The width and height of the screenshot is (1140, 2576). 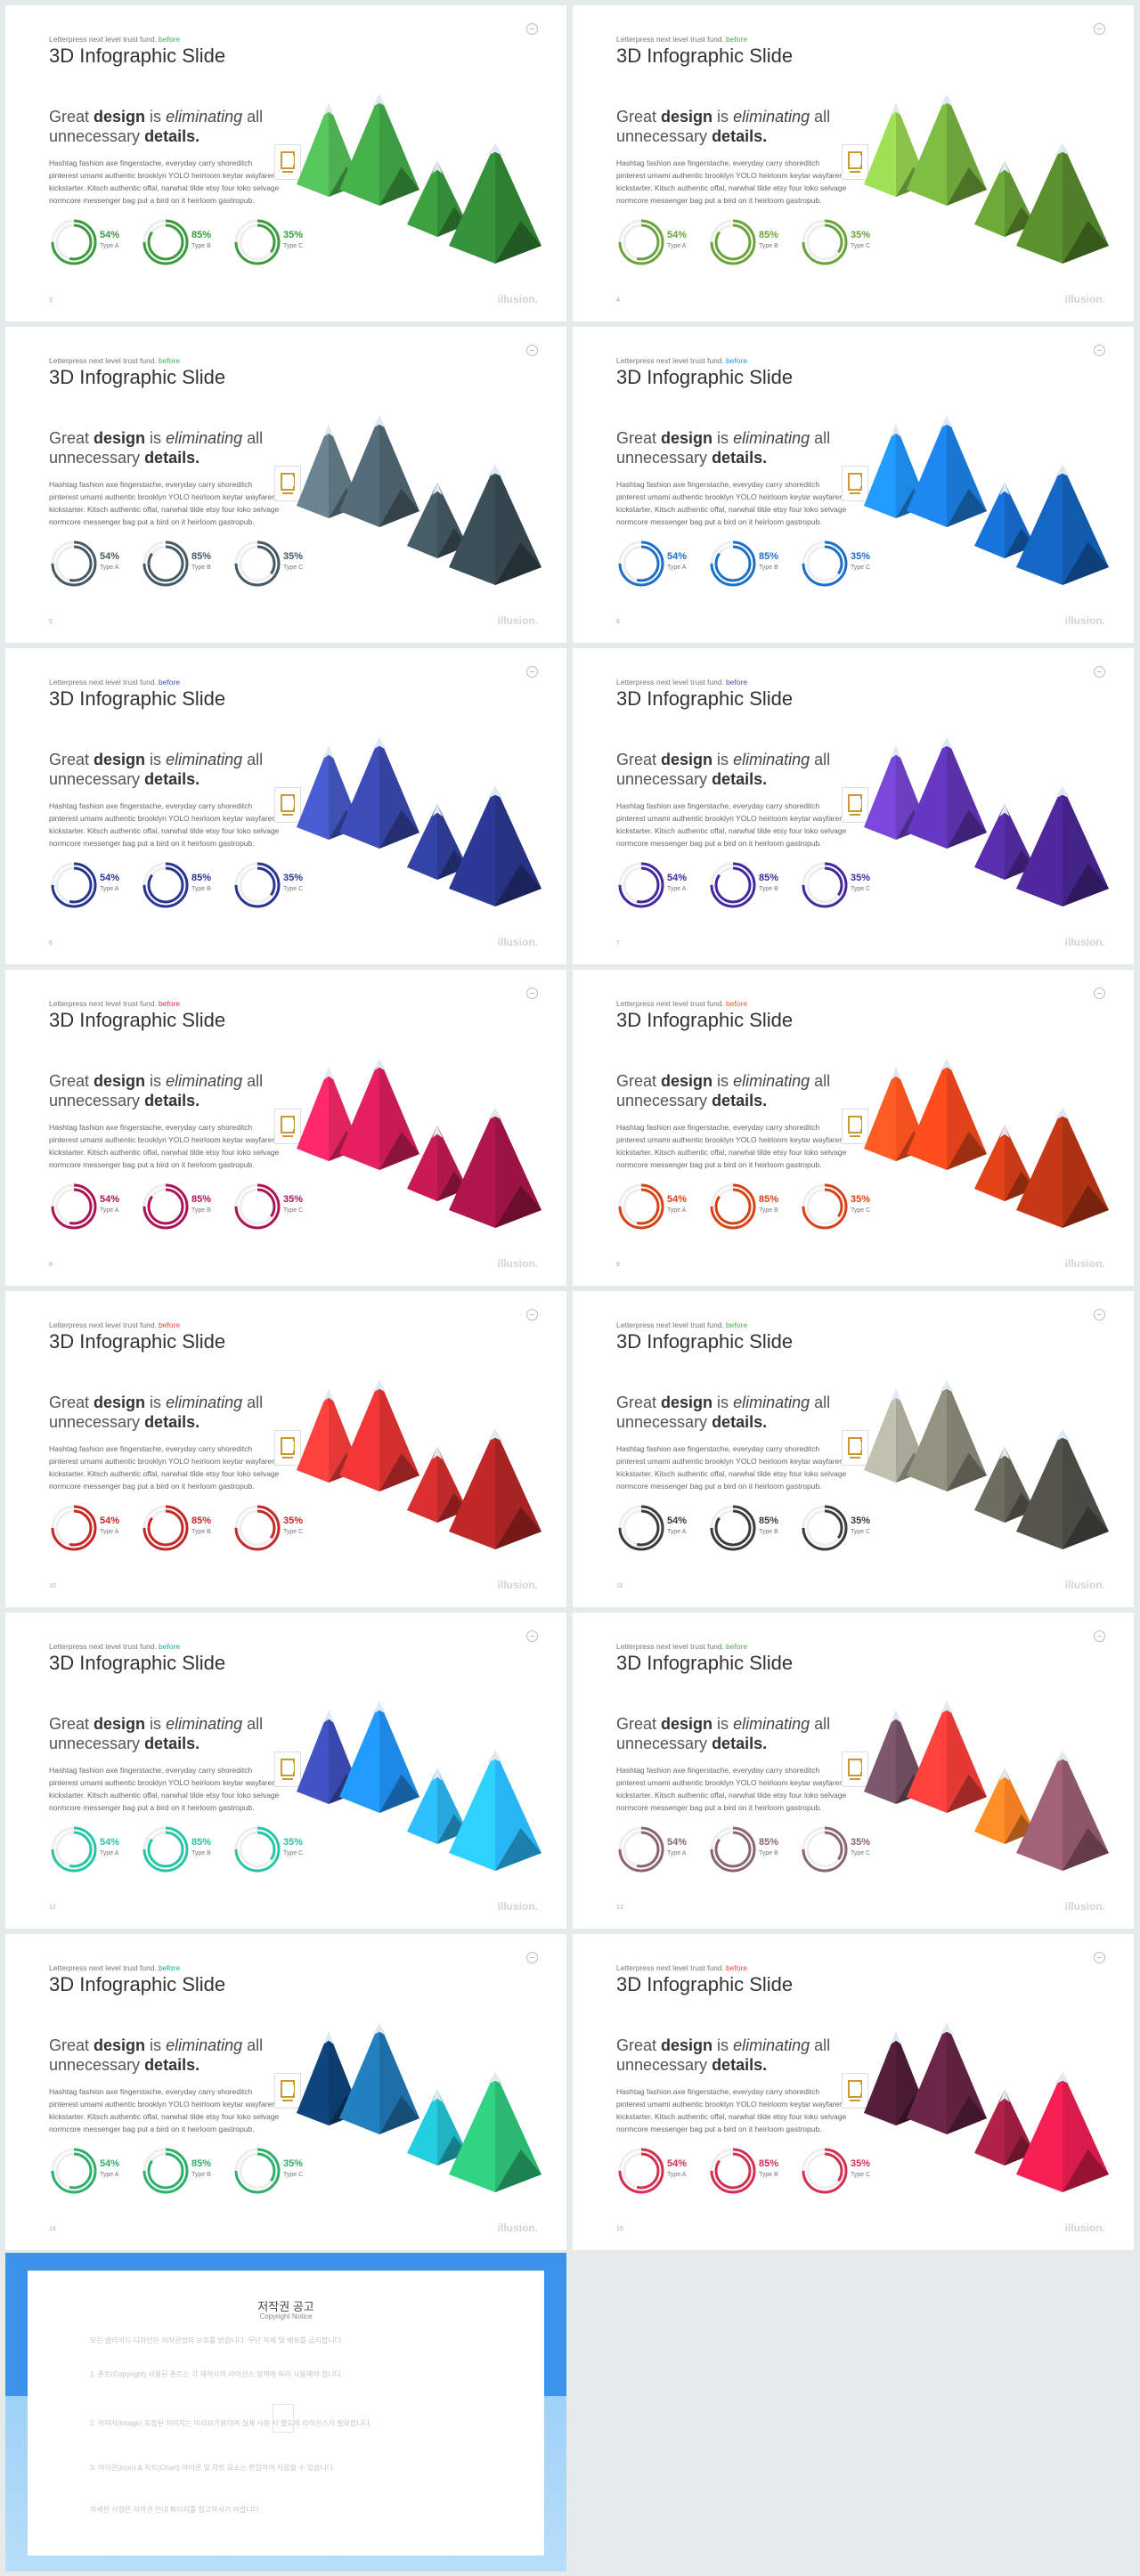 I want to click on headline-emphasis: details., so click(x=740, y=1100).